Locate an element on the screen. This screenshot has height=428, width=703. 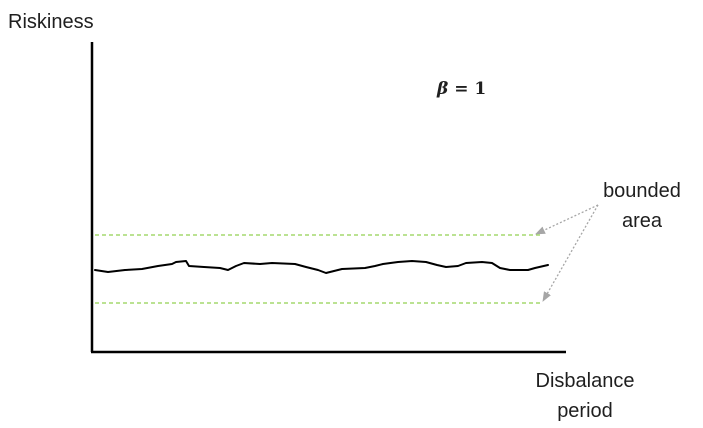
y-axis-label: Riskiness is located at coordinates (51, 22).